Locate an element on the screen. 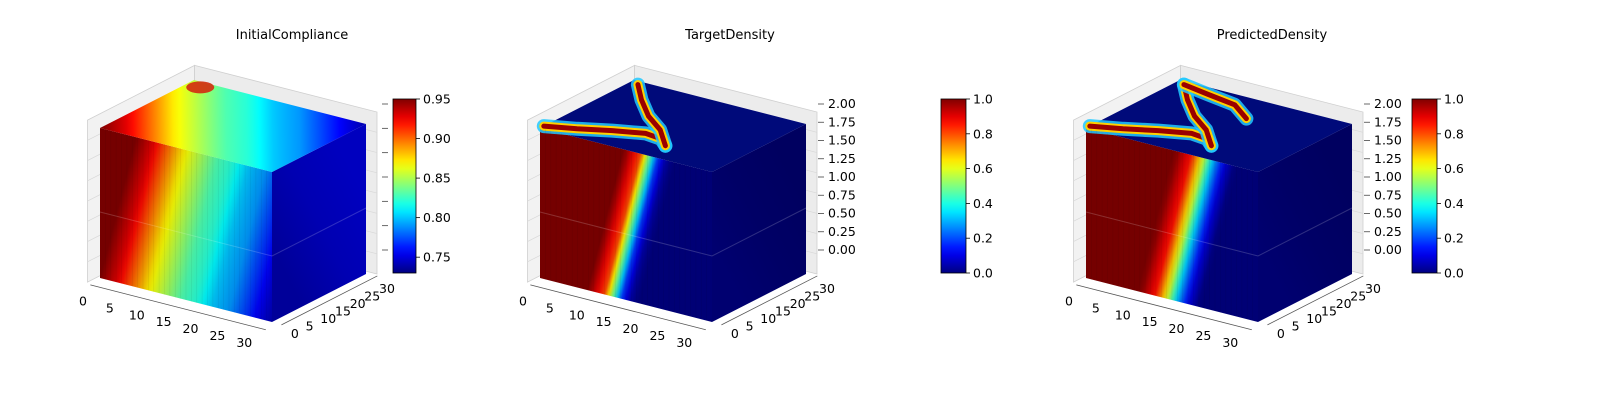 This screenshot has height=400, width=1600. z-tick-label: 0.75 is located at coordinates (1388, 194).